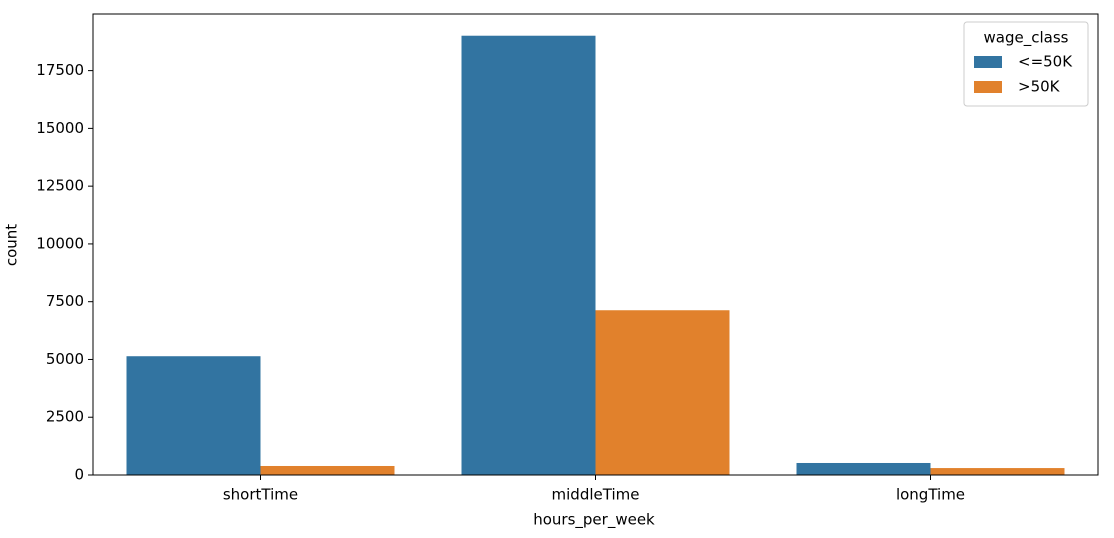 The width and height of the screenshot is (1114, 538). Describe the element at coordinates (596, 495) in the screenshot. I see `x-tick-label: middleTime` at that location.